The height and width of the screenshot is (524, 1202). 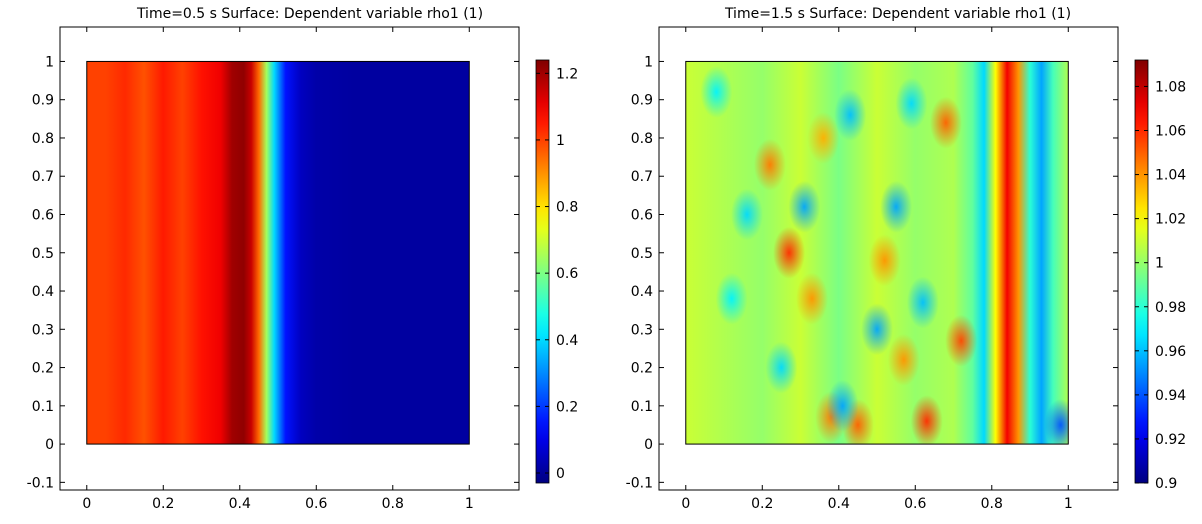 What do you see at coordinates (560, 474) in the screenshot?
I see `colorbar-tick-label: 0` at bounding box center [560, 474].